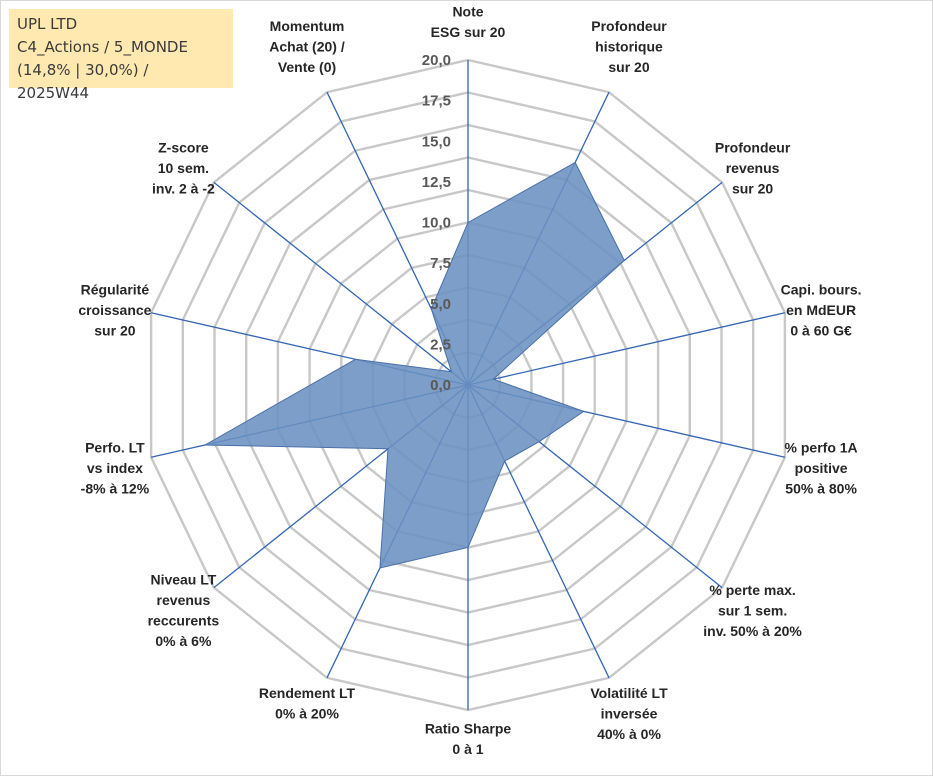 This screenshot has height=776, width=933. Describe the element at coordinates (468, 21) in the screenshot. I see `category-label: Note ESG sur 20` at that location.